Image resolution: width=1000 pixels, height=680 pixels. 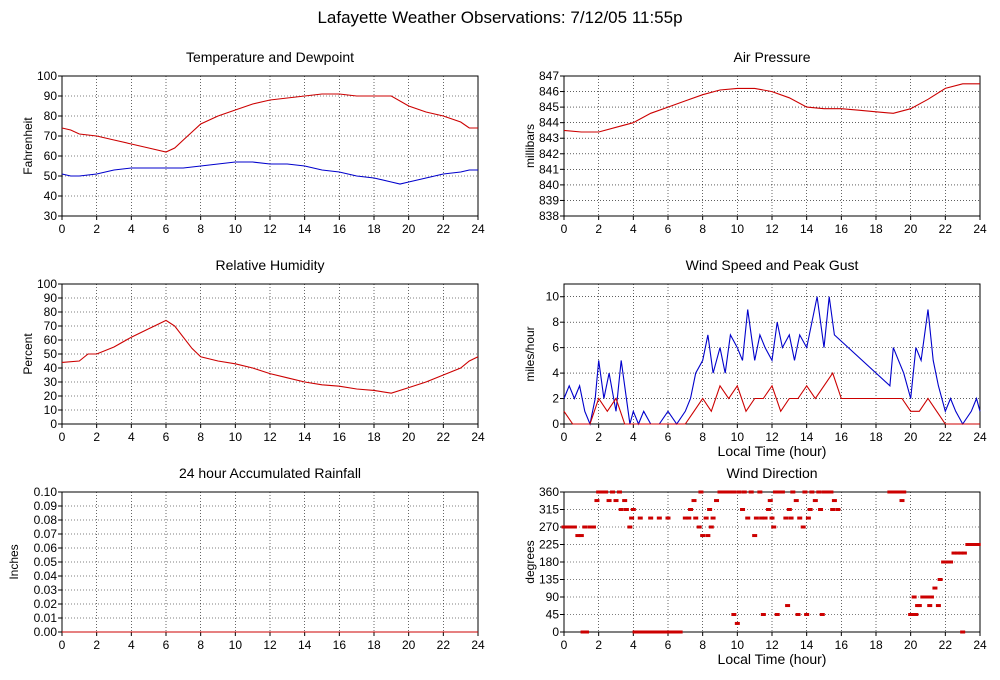 I want to click on y-tick-label: 50, so click(x=51, y=176).